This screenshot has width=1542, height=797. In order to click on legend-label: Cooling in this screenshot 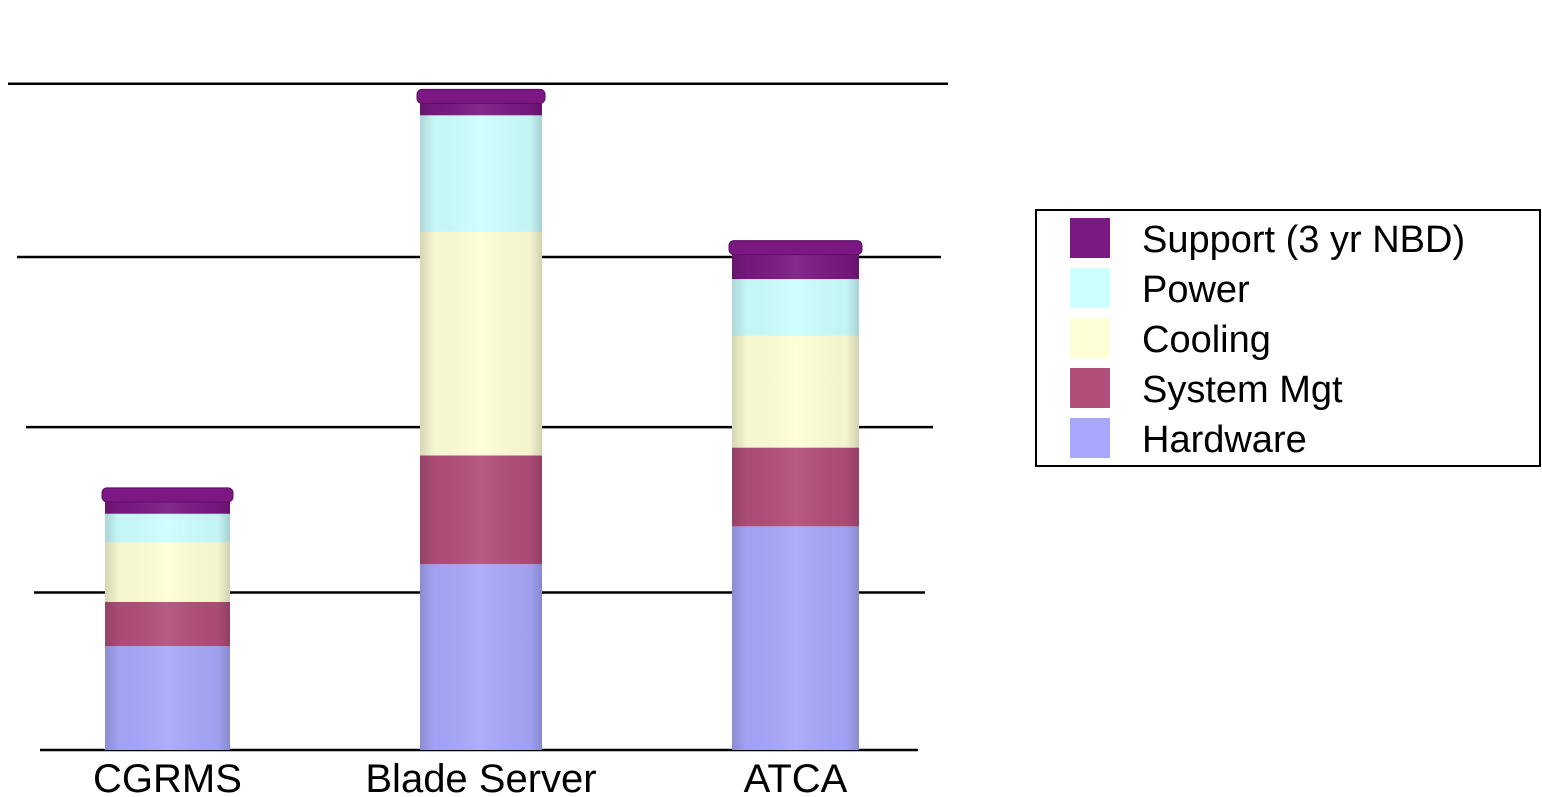, I will do `click(1206, 340)`.